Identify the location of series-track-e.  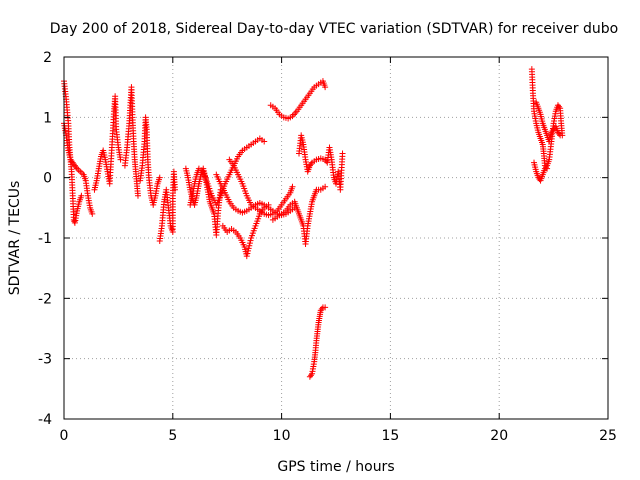
(150, 161).